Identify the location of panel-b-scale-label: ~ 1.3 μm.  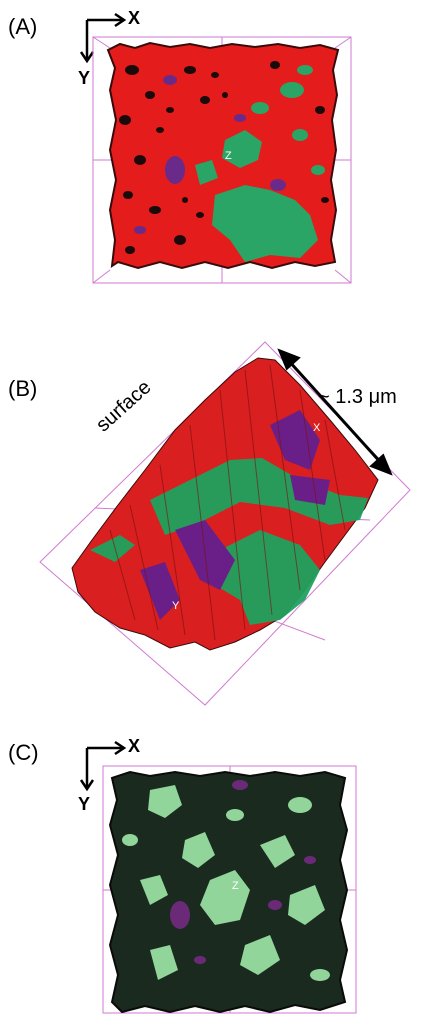
(357, 397).